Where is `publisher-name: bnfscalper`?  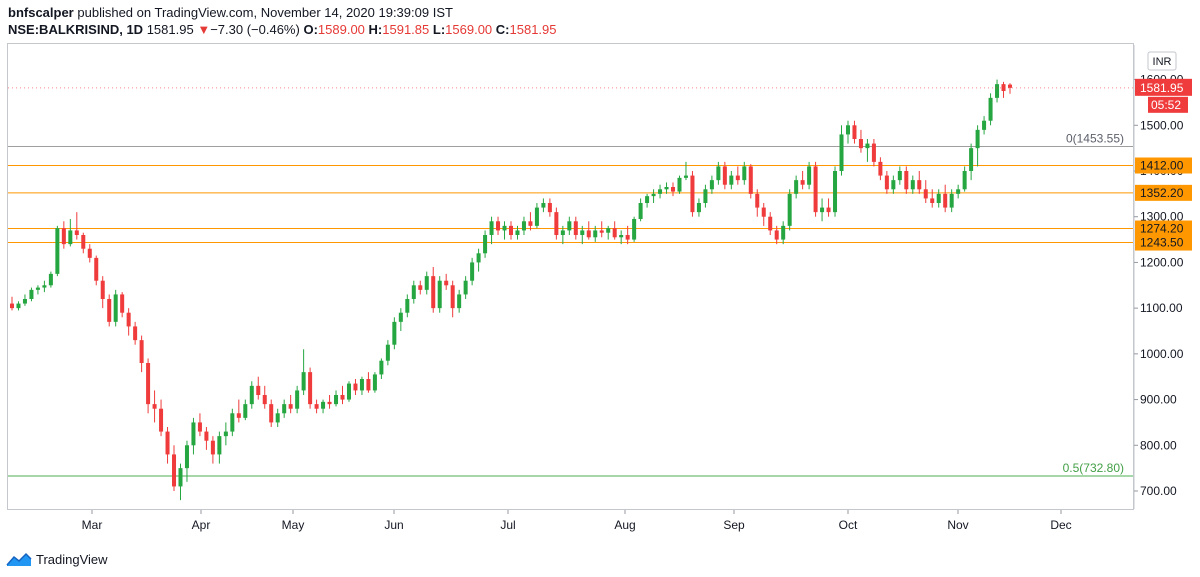
publisher-name: bnfscalper is located at coordinates (41, 12).